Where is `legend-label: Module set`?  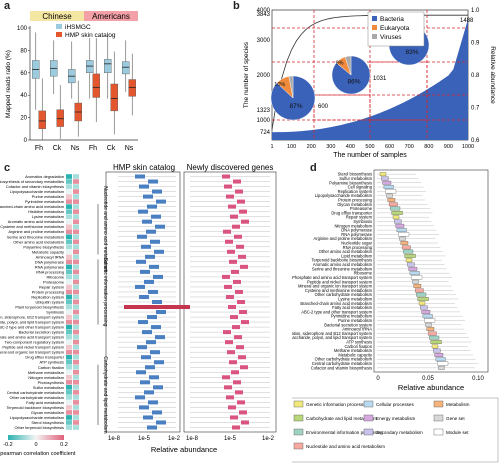 legend-label: Module set is located at coordinates (457, 432).